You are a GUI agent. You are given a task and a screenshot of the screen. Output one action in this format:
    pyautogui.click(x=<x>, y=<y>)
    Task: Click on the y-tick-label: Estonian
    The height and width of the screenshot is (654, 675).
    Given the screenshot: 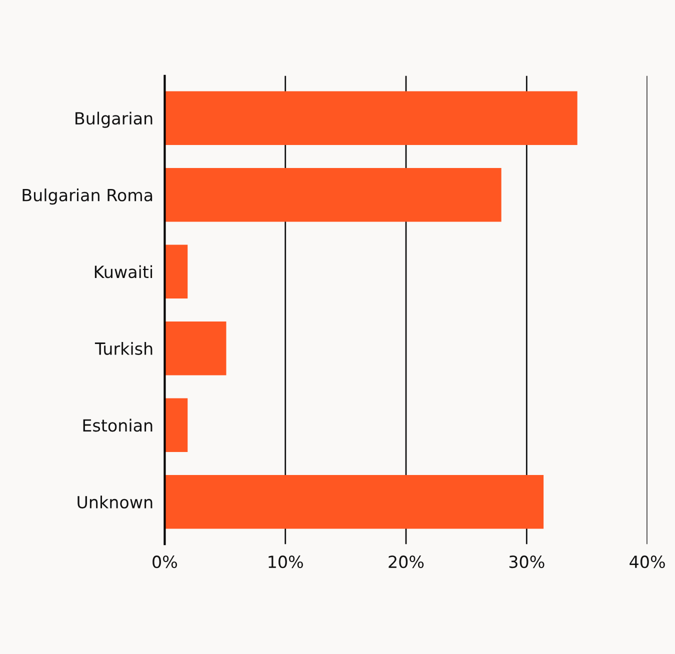 What is the action you would take?
    pyautogui.click(x=117, y=425)
    